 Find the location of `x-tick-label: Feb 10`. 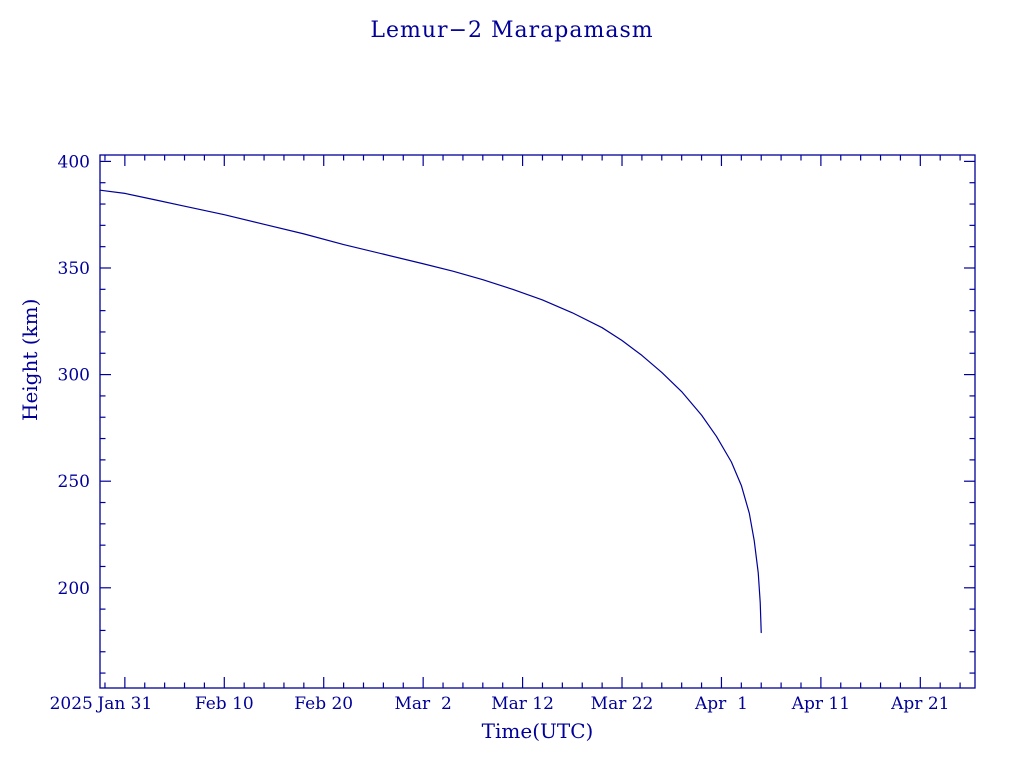

x-tick-label: Feb 10 is located at coordinates (224, 704).